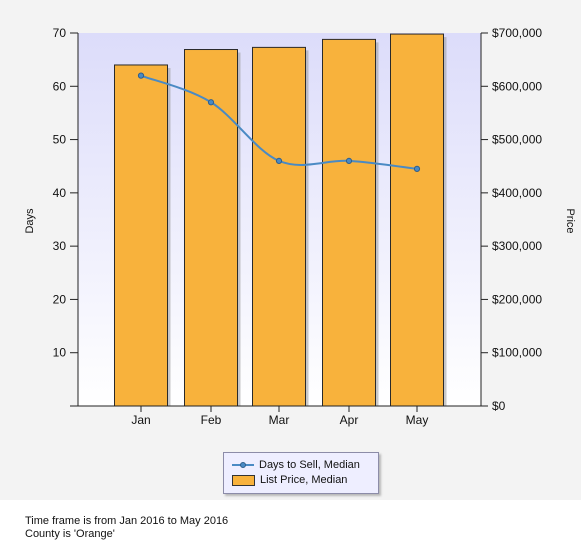  What do you see at coordinates (60, 86) in the screenshot?
I see `left-tick-label: 60` at bounding box center [60, 86].